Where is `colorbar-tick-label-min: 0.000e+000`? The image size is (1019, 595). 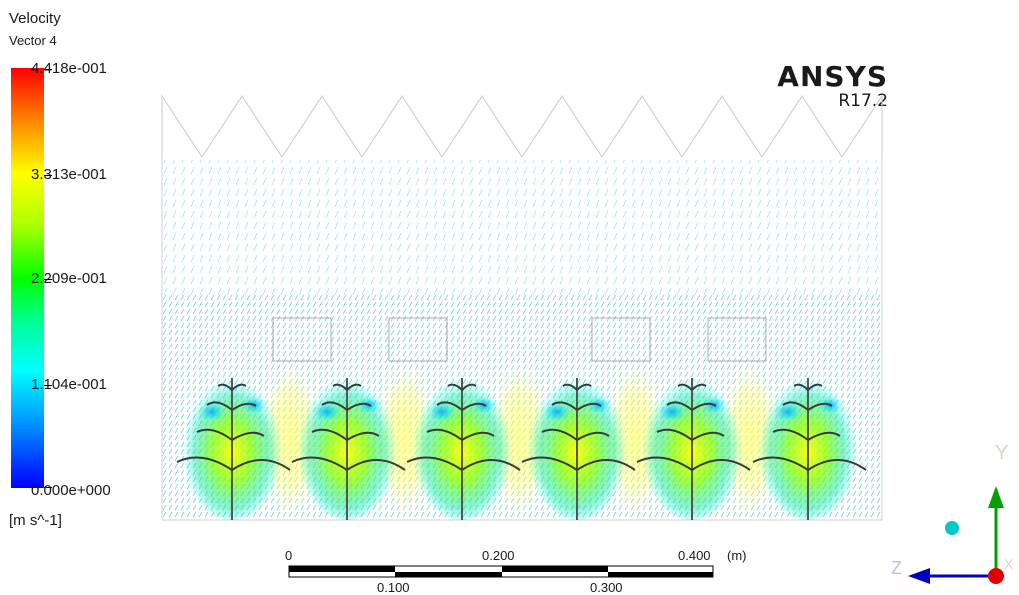 colorbar-tick-label-min: 0.000e+000 is located at coordinates (71, 490).